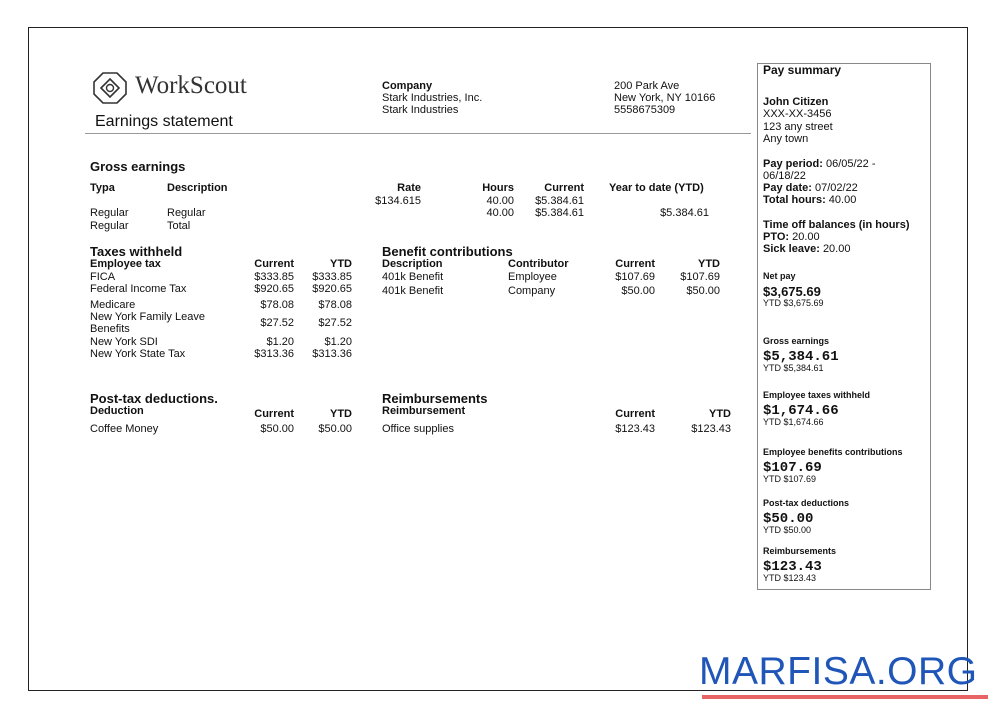 The image size is (1000, 720). What do you see at coordinates (113, 305) in the screenshot?
I see `tax-name: Medicare` at bounding box center [113, 305].